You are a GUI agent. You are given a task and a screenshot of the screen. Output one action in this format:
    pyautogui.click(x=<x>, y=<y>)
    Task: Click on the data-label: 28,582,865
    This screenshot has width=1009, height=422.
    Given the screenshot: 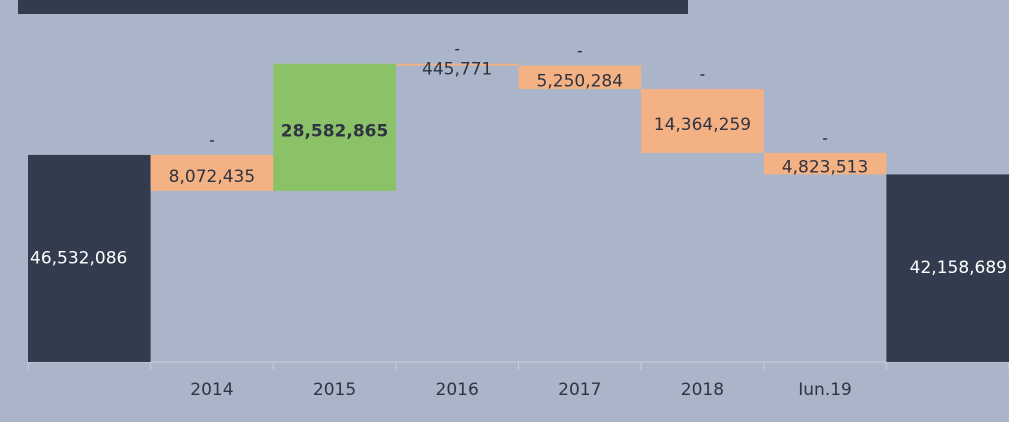 What is the action you would take?
    pyautogui.click(x=335, y=131)
    